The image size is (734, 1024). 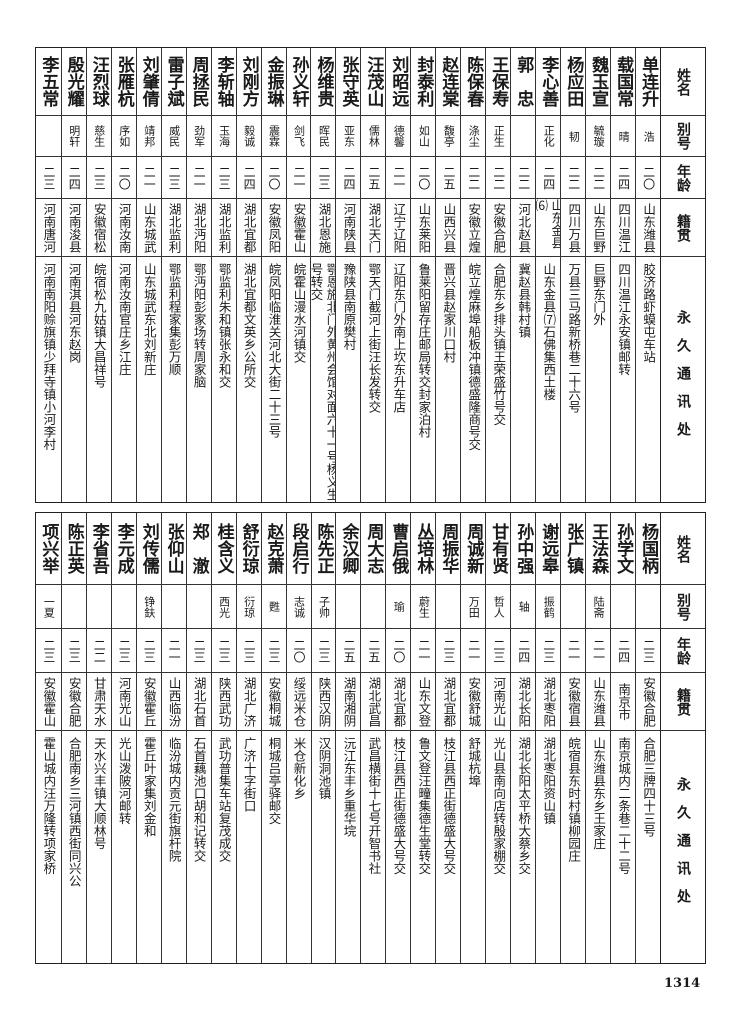 What do you see at coordinates (573, 549) in the screenshot?
I see `person-name: 张广镇` at bounding box center [573, 549].